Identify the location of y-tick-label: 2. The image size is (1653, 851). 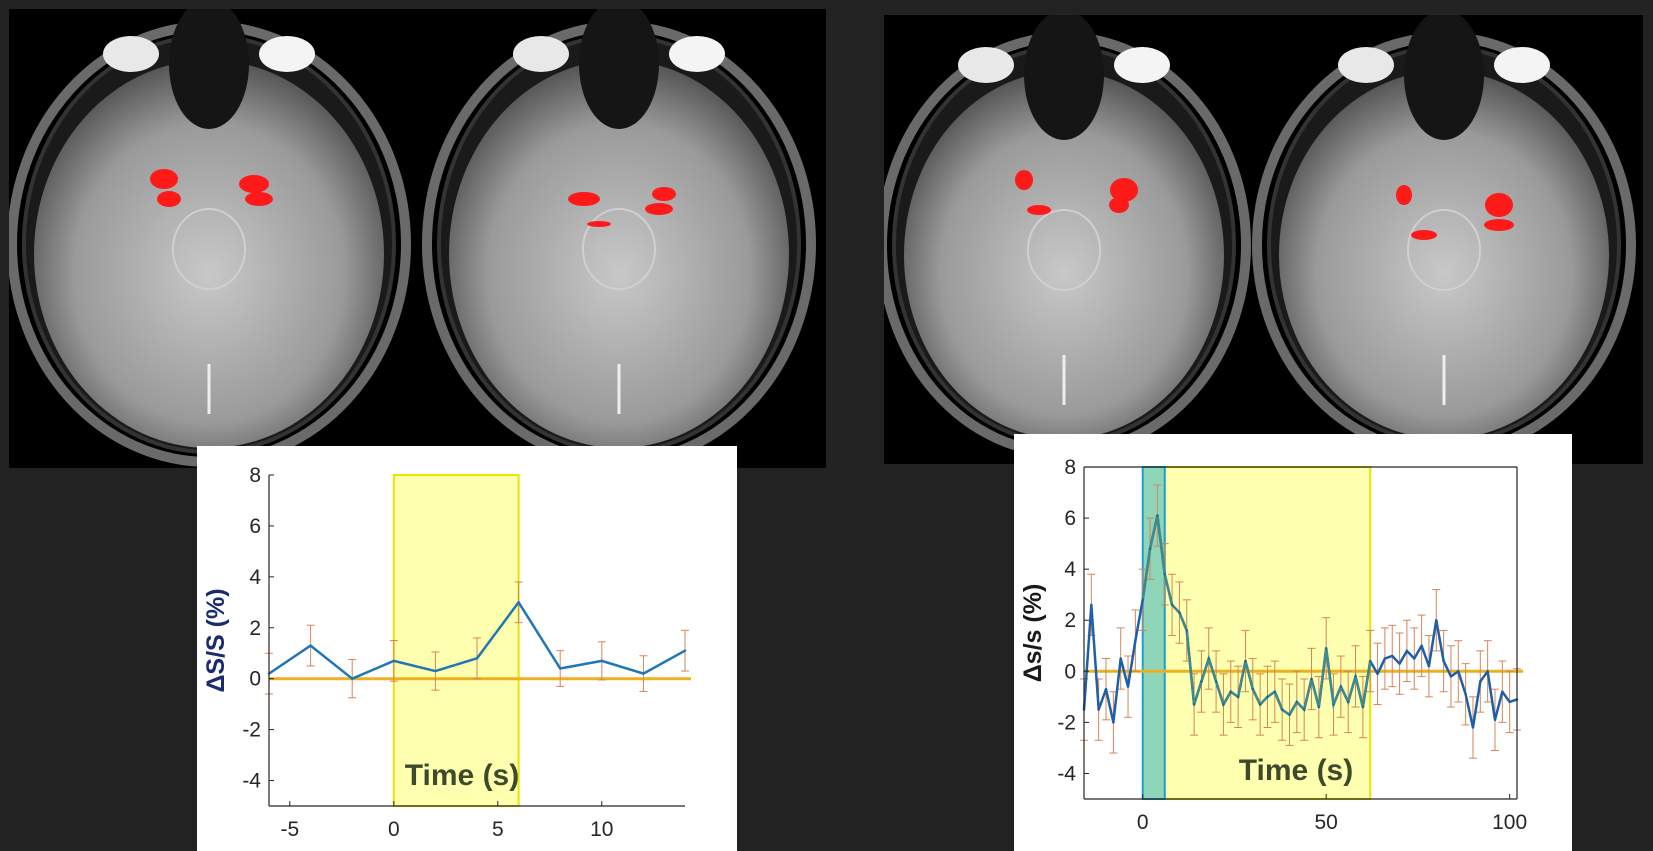
(255, 628).